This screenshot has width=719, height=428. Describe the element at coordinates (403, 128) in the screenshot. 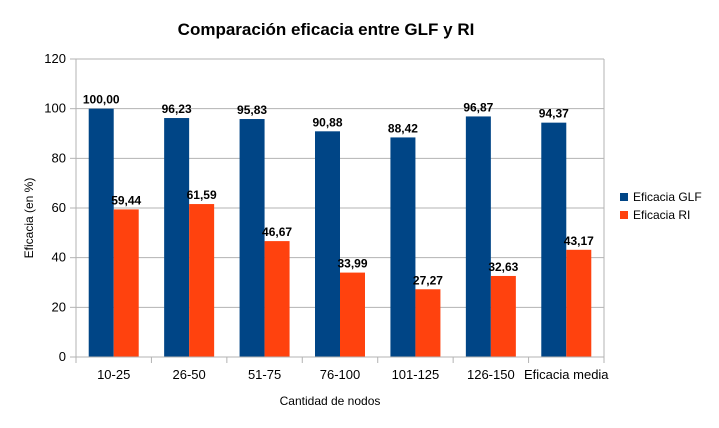

I see `data-label: 88,42` at that location.